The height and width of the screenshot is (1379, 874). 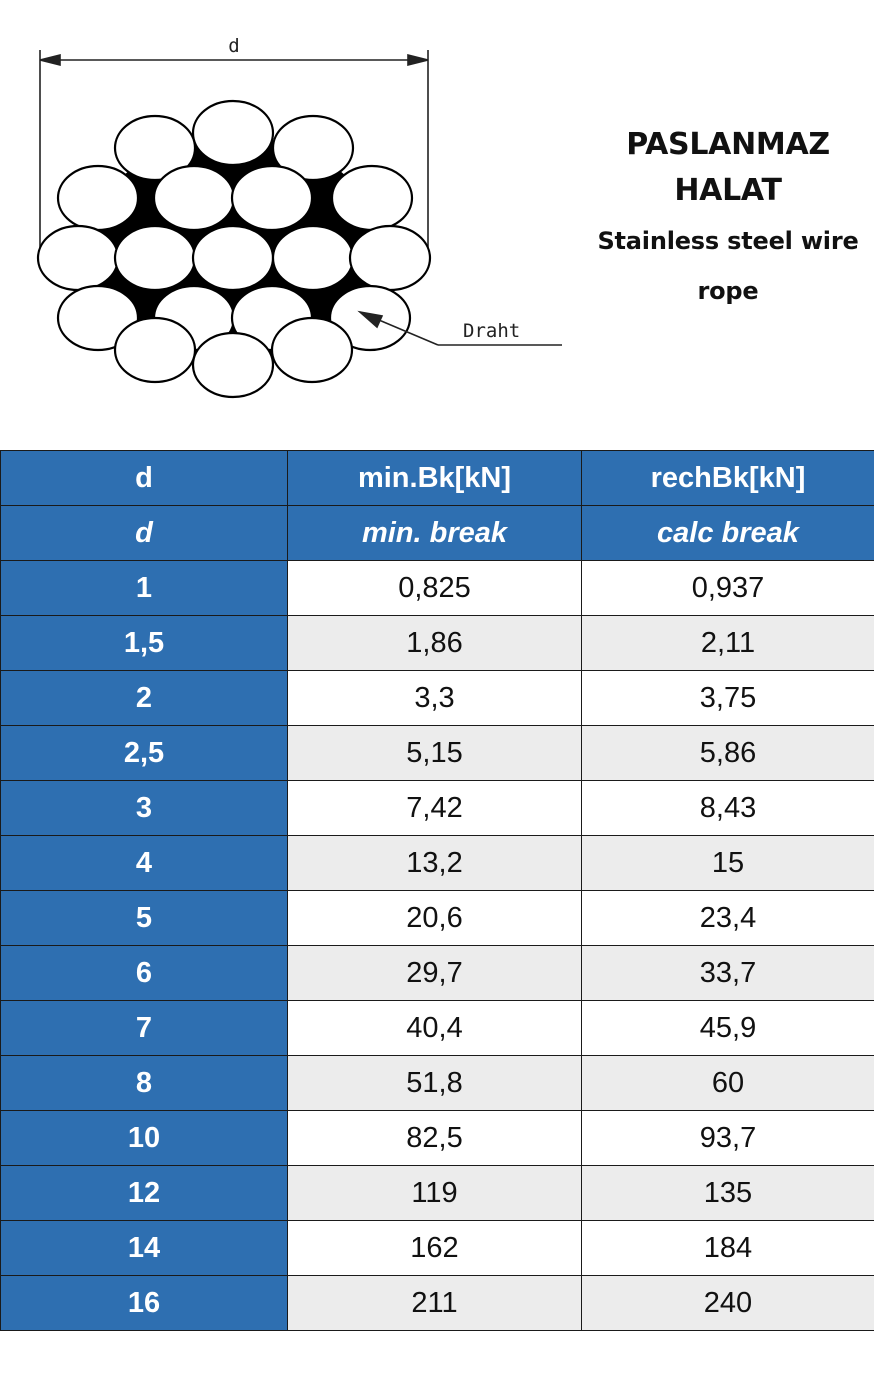 I want to click on title-line-1: PASLANMAZ, so click(x=728, y=144).